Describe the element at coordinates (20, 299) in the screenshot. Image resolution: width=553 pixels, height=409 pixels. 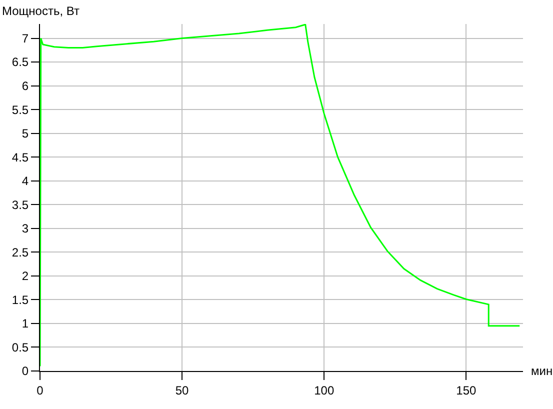
I see `y-tick-label: 1.5` at that location.